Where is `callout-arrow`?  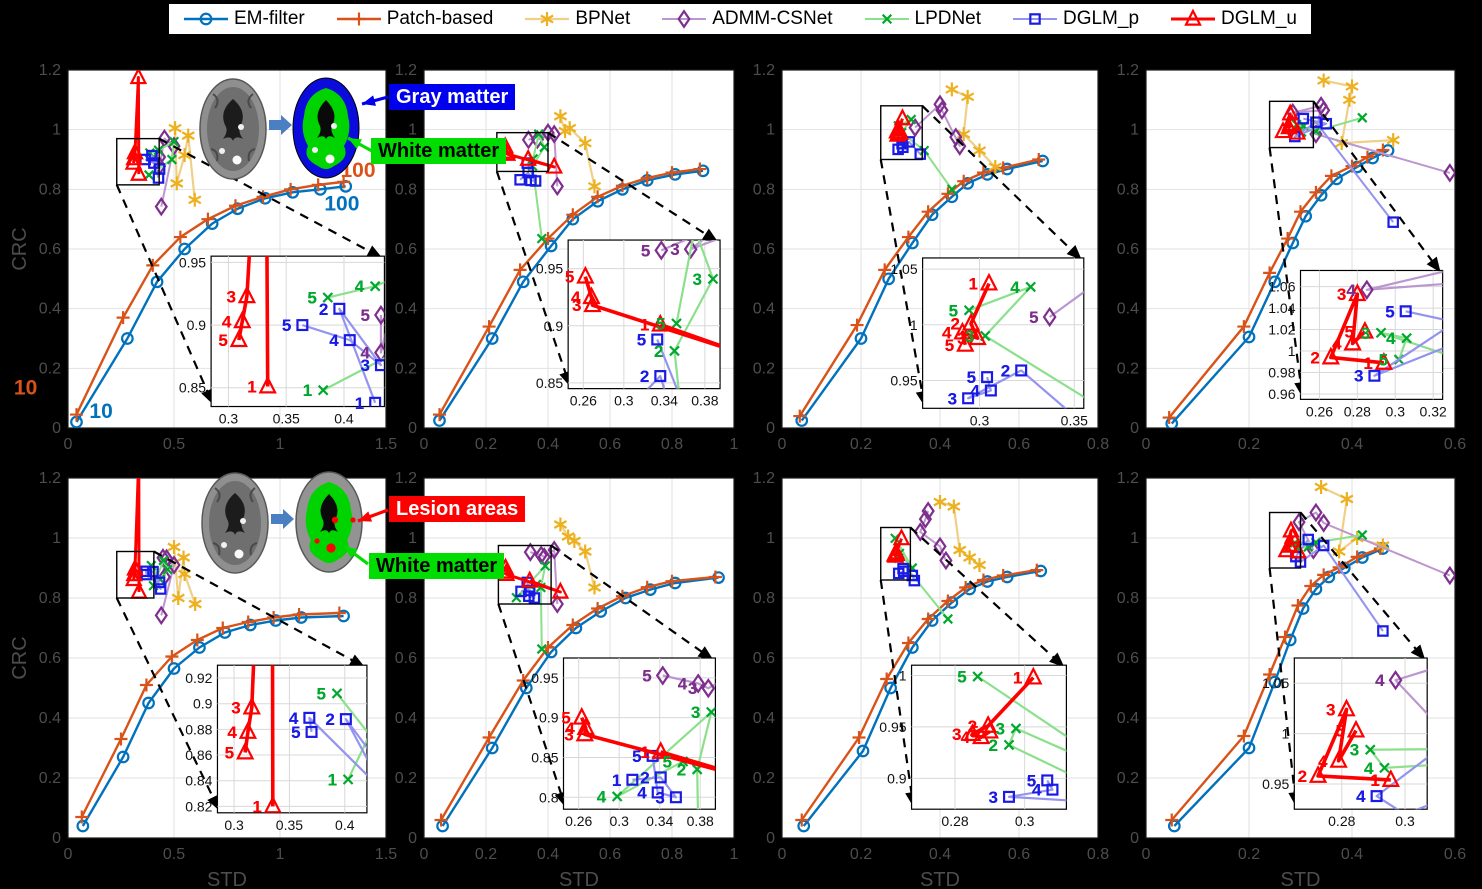 callout-arrow is located at coordinates (356, 555).